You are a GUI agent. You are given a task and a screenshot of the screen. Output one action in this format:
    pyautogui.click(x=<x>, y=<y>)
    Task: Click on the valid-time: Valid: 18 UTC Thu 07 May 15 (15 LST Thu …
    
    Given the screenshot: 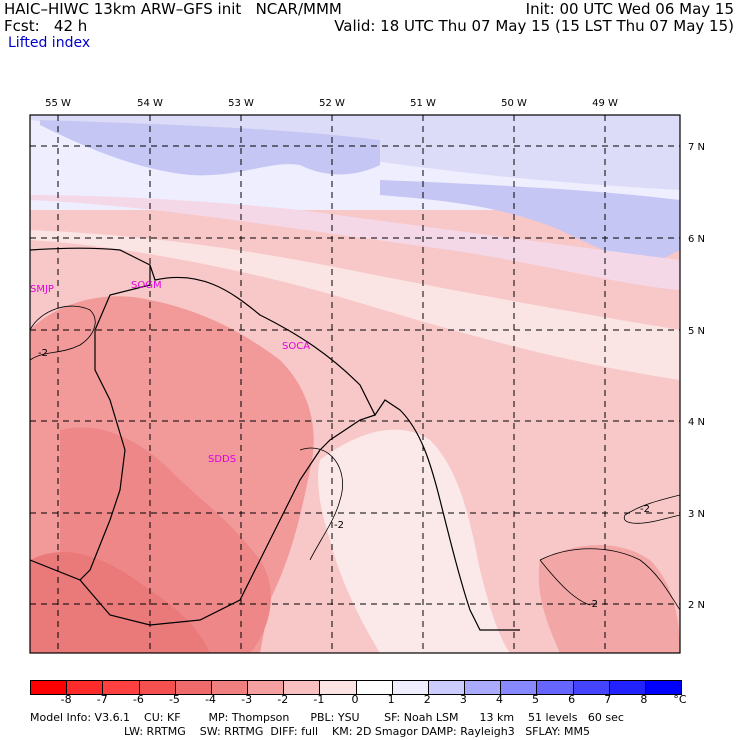 What is the action you would take?
    pyautogui.click(x=534, y=26)
    